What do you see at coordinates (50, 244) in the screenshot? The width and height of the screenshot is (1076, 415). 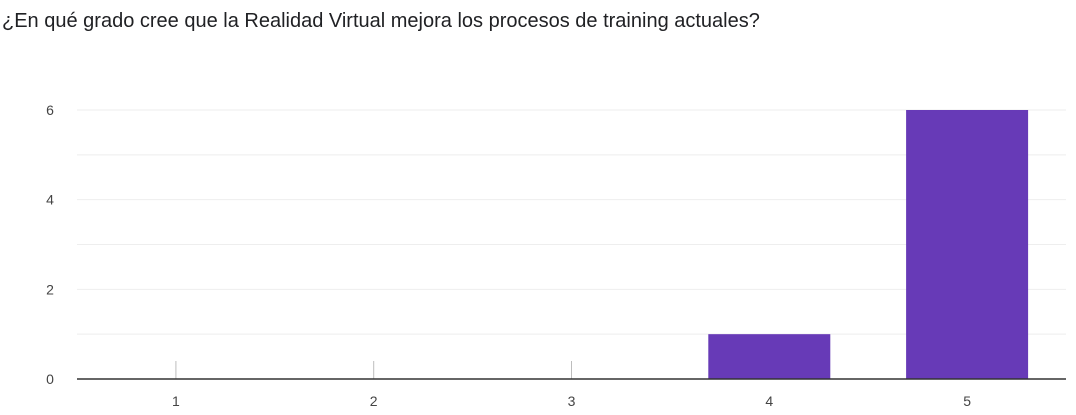 I see `y-axis-ticks: 0 2 4 6` at bounding box center [50, 244].